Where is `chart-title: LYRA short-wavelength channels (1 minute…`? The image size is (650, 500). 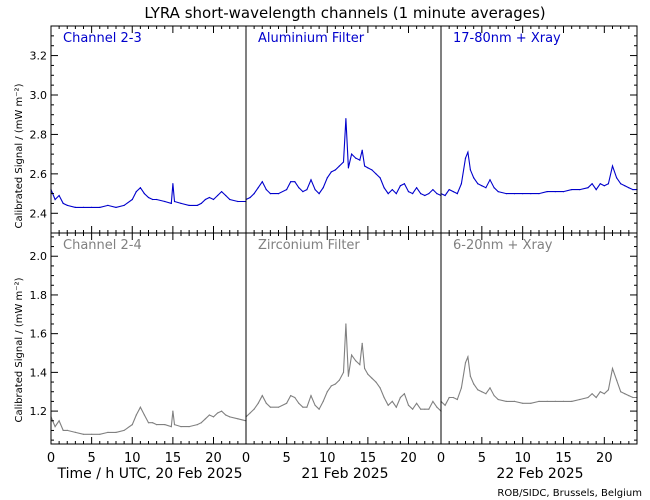 chart-title: LYRA short-wavelength channels (1 minute… is located at coordinates (344, 13).